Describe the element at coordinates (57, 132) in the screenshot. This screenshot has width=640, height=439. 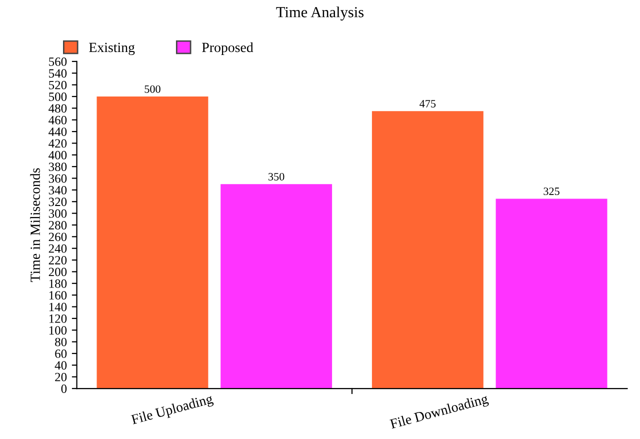
I see `y-tick-label: 440` at that location.